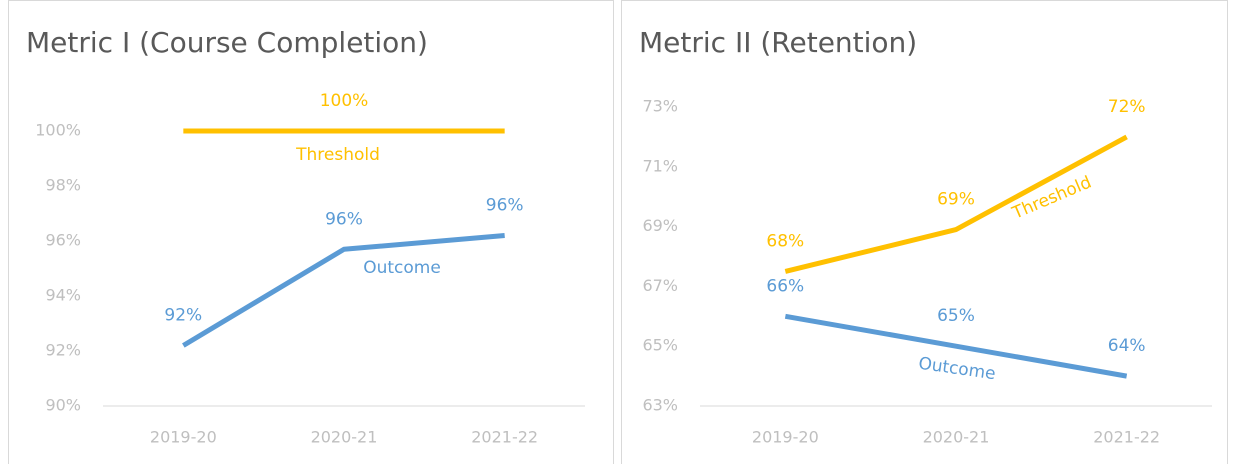 Image resolution: width=1235 pixels, height=464 pixels. I want to click on y-tick-label: 69%, so click(660, 225).